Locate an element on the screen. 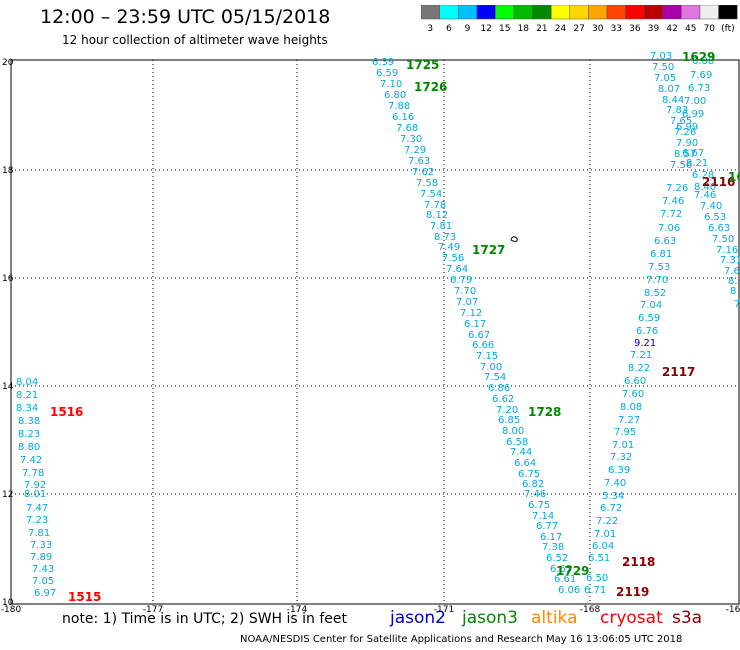  longitude-tick-label: -174 is located at coordinates (297, 610).